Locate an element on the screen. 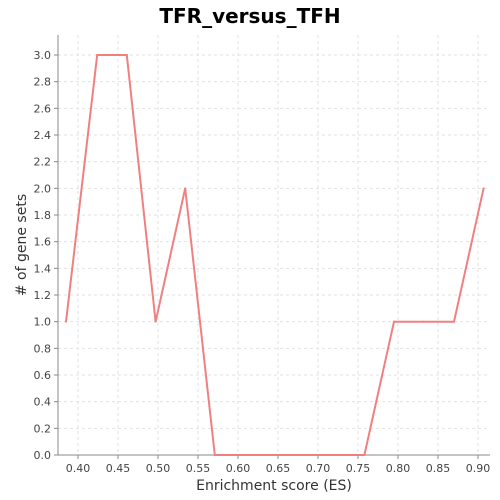 Image resolution: width=500 pixels, height=500 pixels. y-tick-label: 1.2 is located at coordinates (43, 295).